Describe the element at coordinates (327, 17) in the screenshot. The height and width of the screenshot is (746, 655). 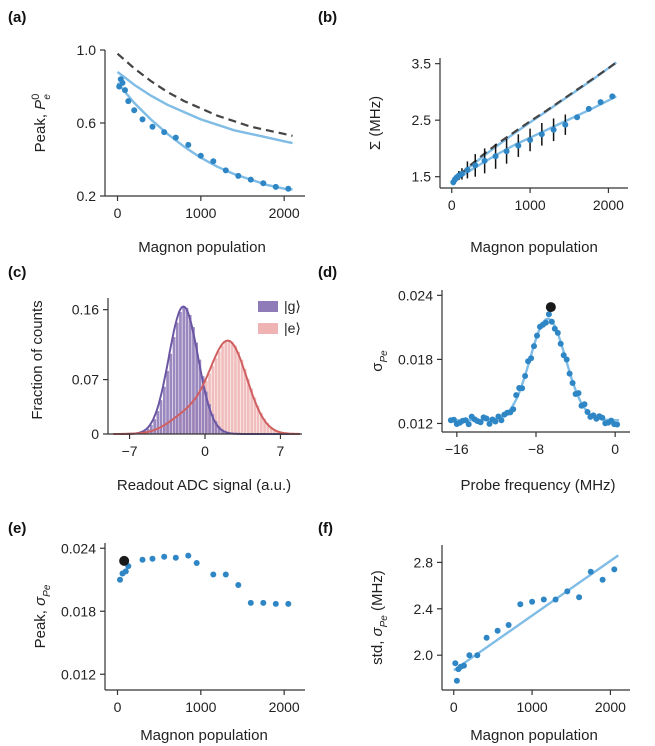
I see `panel-label-b: (b)` at that location.